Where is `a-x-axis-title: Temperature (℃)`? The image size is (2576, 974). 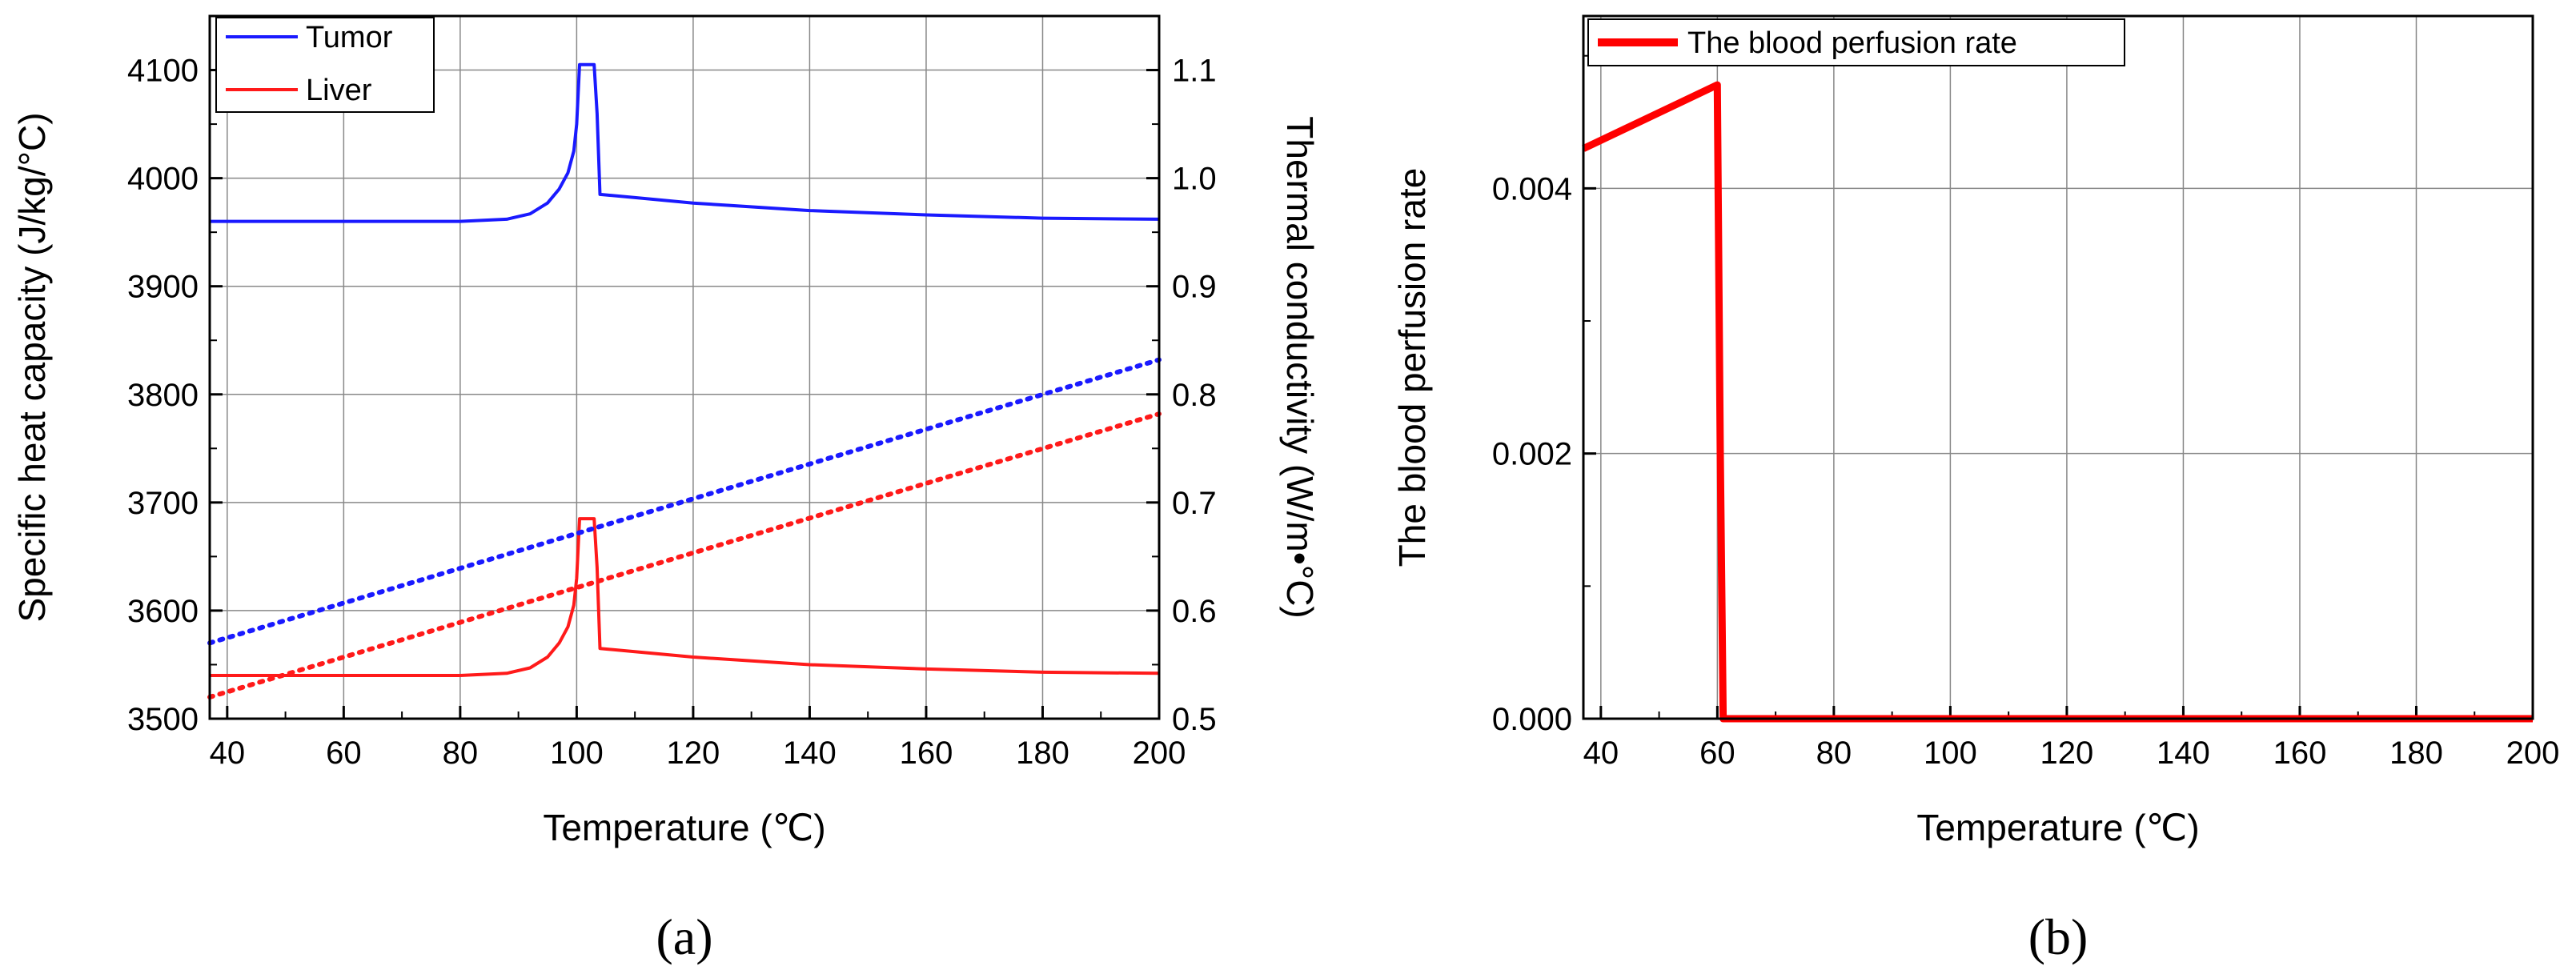
a-x-axis-title: Temperature (℃) is located at coordinates (684, 827).